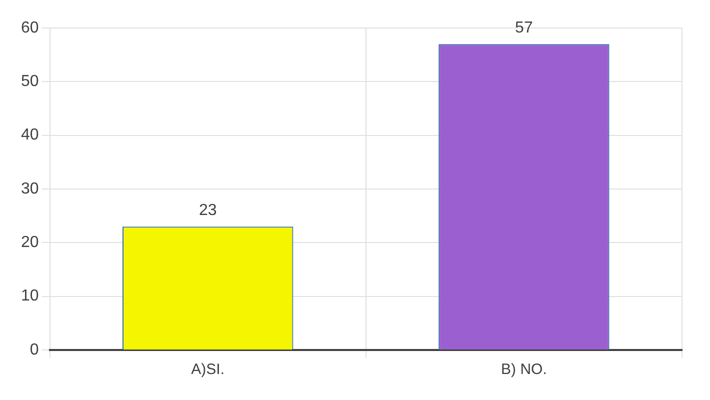  I want to click on y-tick-label: 10, so click(30, 296).